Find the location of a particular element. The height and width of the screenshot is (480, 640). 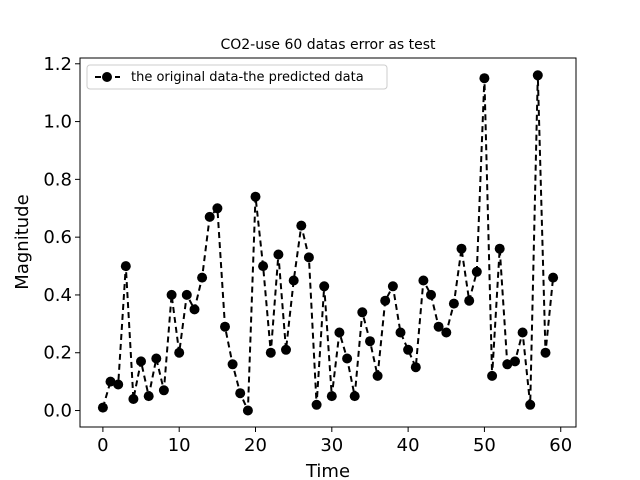

x-axis-title: Time is located at coordinates (327, 470).